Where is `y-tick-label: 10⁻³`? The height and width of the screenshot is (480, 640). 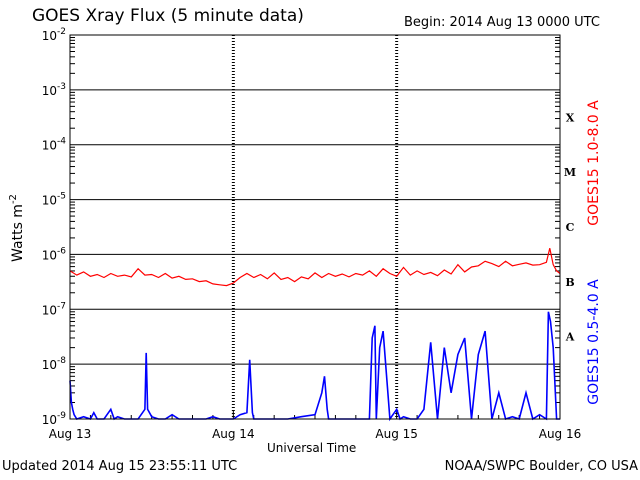 y-tick-label: 10⁻³ is located at coordinates (54, 90).